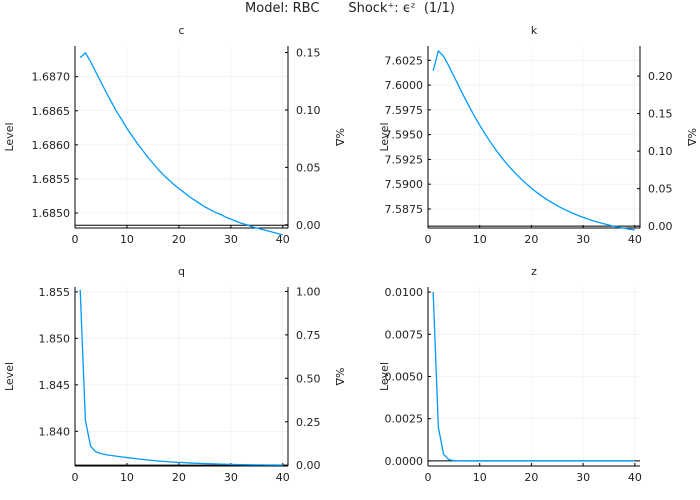 Image resolution: width=700 pixels, height=500 pixels. I want to click on panel-k-ytick-label-6: 7.6025, so click(404, 60).